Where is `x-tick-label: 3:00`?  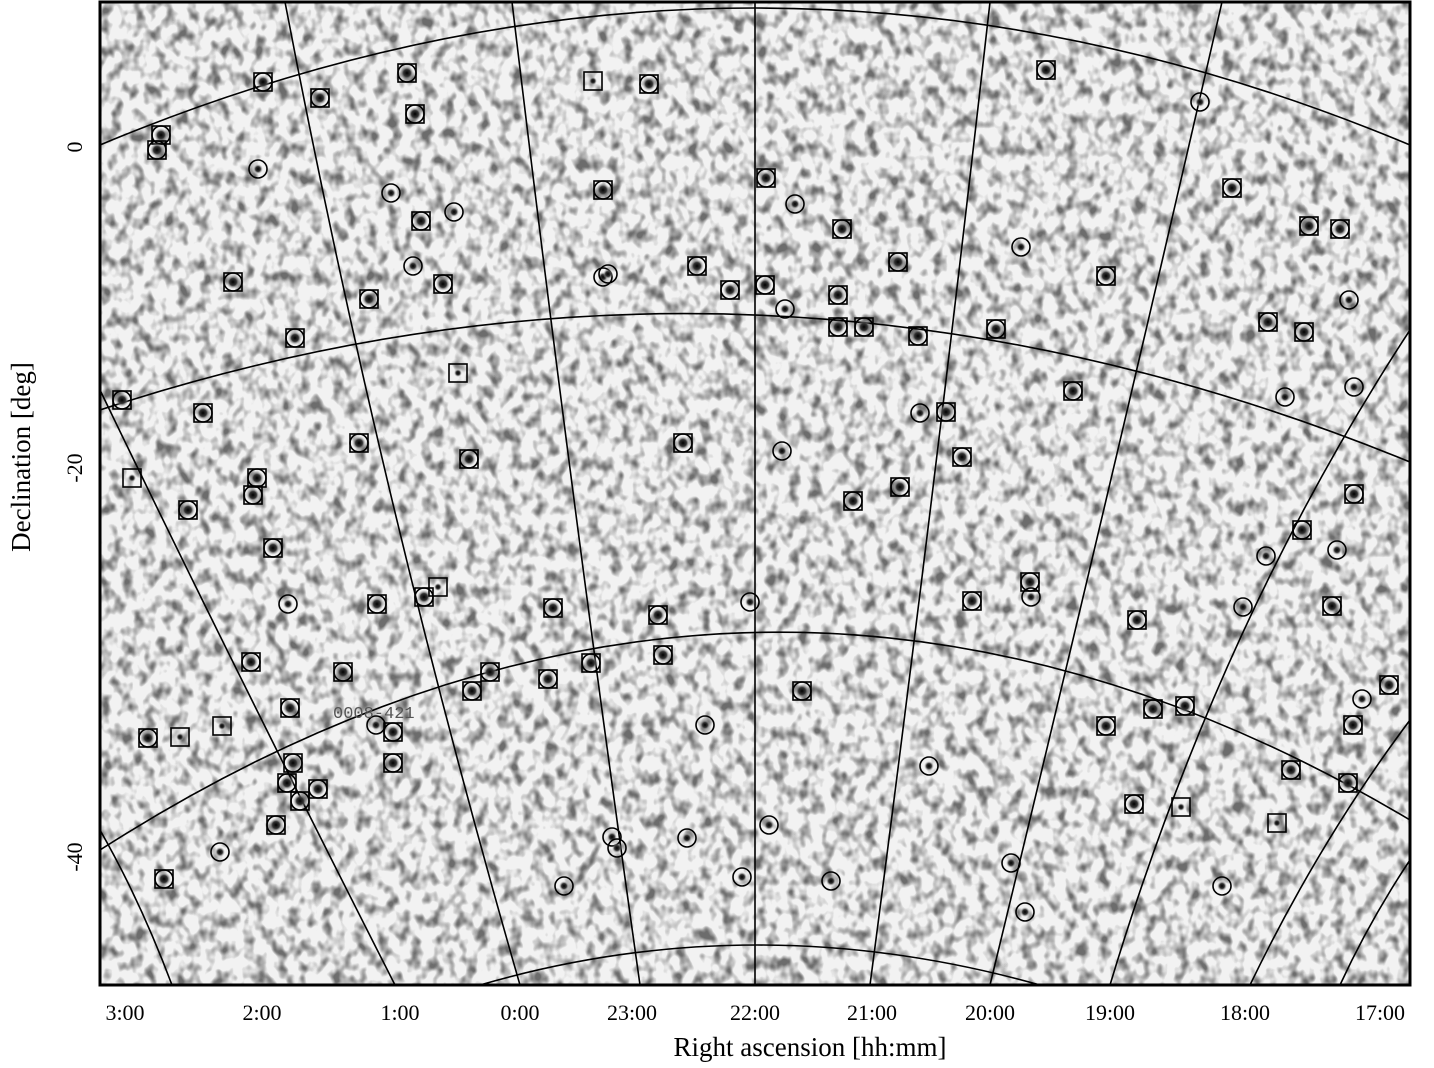
x-tick-label: 3:00 is located at coordinates (124, 1012).